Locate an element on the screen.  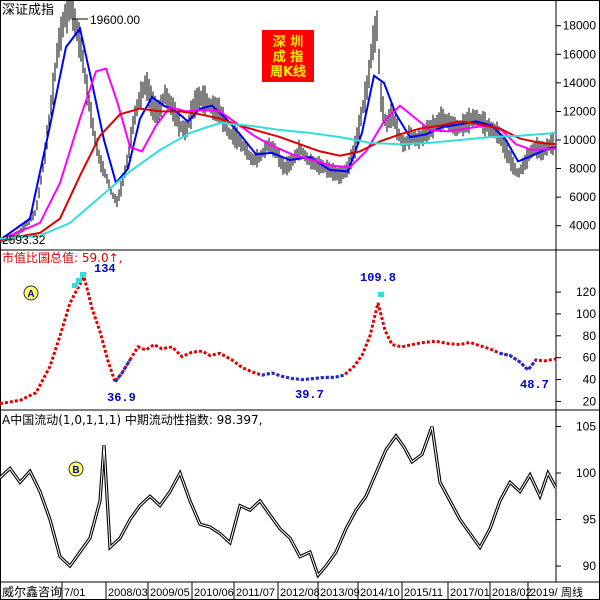
y-tick-label: 12000 is located at coordinates (580, 111).